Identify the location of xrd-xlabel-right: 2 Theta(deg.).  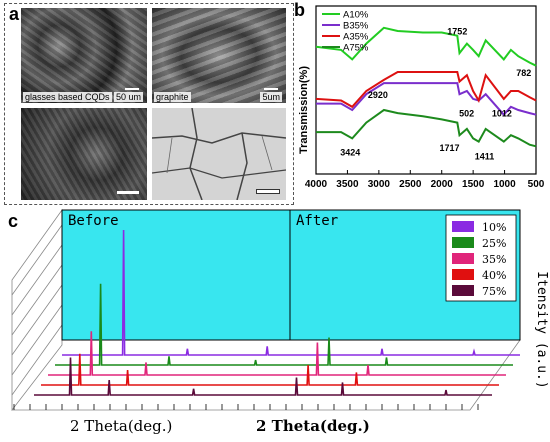
(313, 426).